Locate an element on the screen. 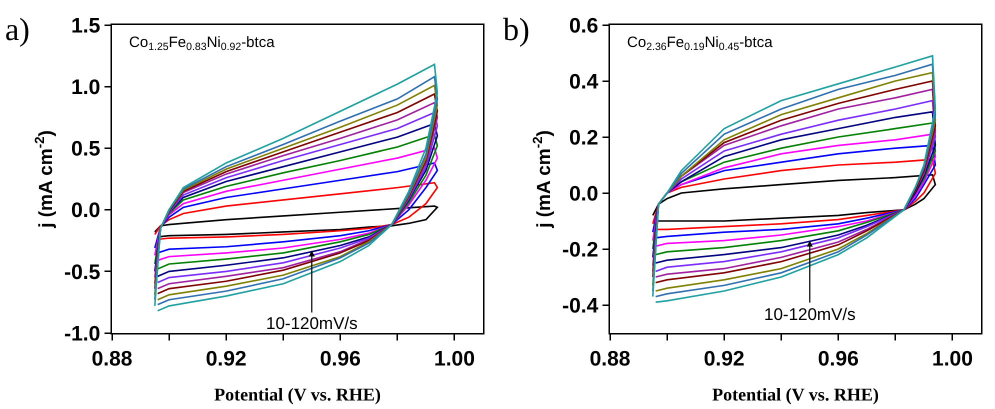  chart-title: b) is located at coordinates (516, 28).